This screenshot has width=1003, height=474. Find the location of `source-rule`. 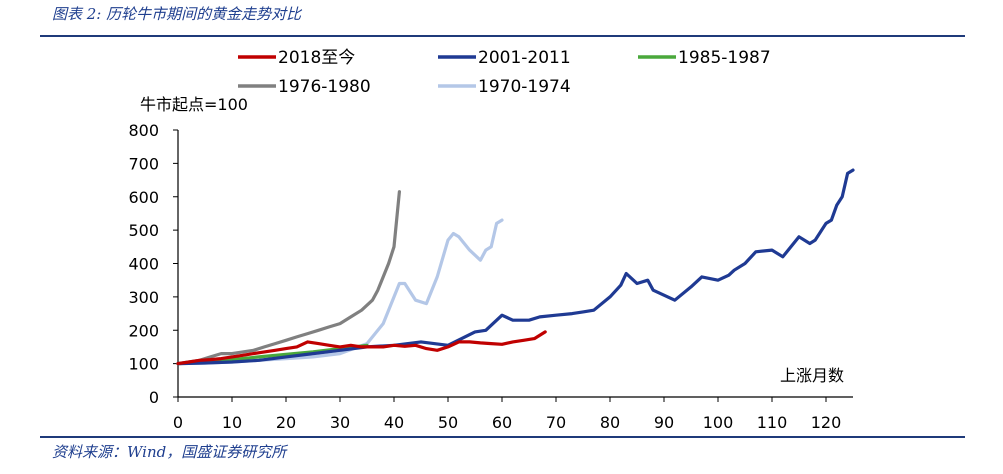

source-rule is located at coordinates (502, 437).